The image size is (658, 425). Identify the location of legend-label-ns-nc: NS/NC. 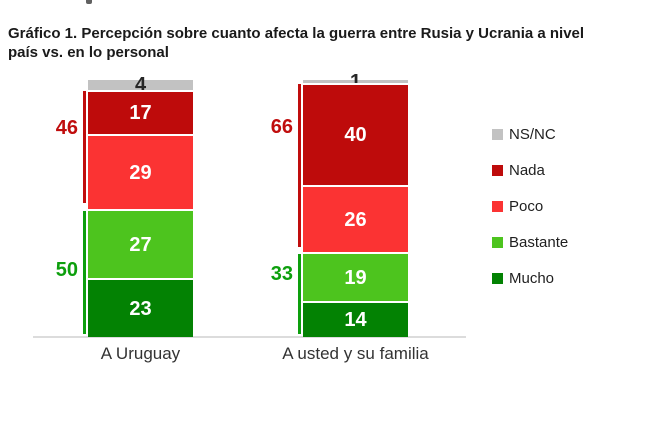
(532, 134).